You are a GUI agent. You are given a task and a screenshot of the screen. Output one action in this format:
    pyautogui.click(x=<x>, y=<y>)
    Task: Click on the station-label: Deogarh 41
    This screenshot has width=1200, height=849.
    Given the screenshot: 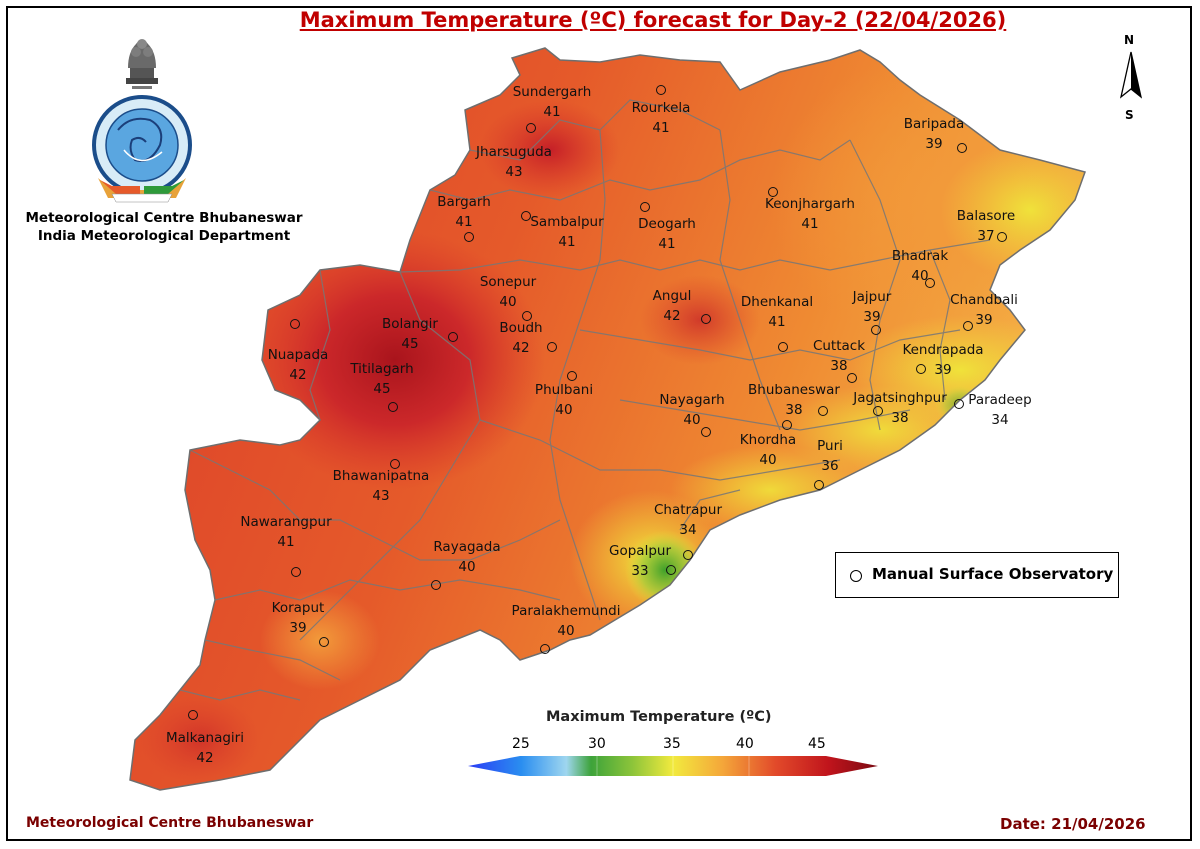 What is the action you would take?
    pyautogui.click(x=667, y=234)
    